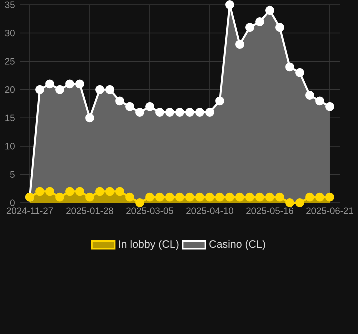 The height and width of the screenshot is (334, 358). Describe the element at coordinates (10, 146) in the screenshot. I see `y-tick-label: 10` at that location.